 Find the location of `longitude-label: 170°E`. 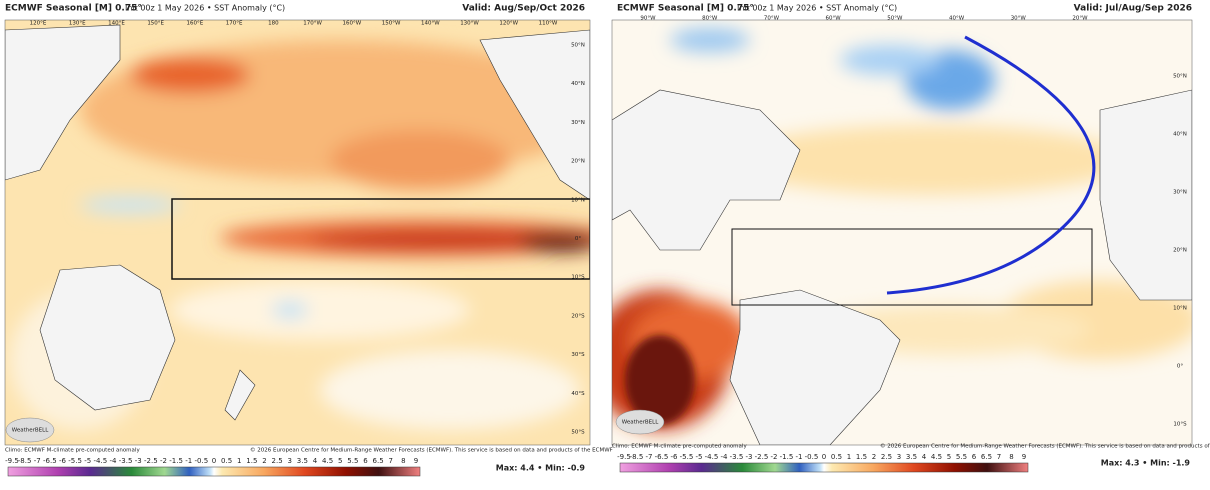

longitude-label: 170°E is located at coordinates (234, 24).